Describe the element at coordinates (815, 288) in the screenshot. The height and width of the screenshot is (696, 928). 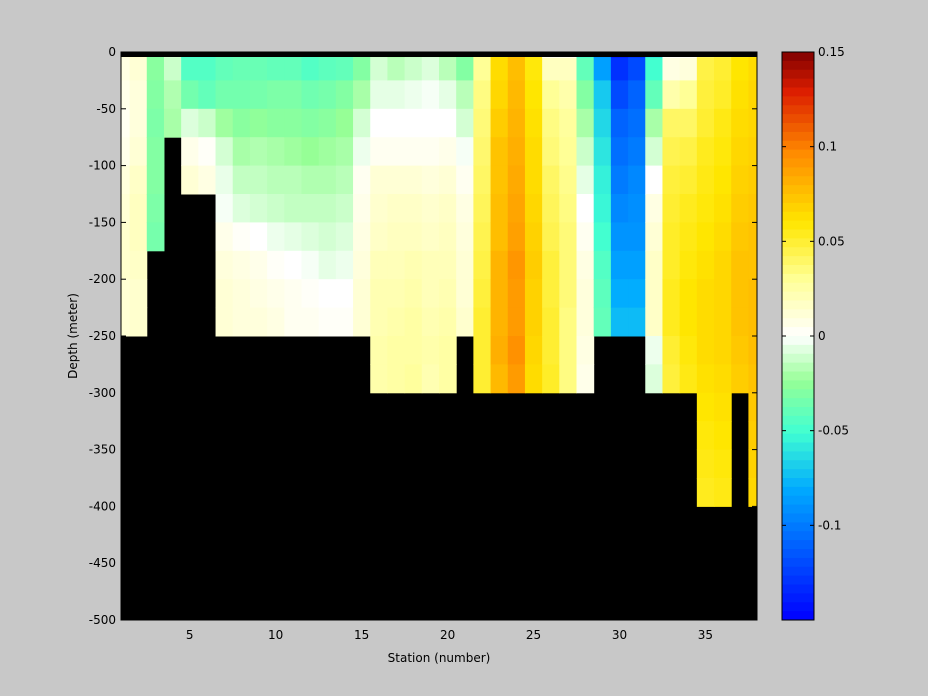
I see `colorbar-ticks: 0.15 0.1 0.05 0 -0.05 -0.1` at that location.